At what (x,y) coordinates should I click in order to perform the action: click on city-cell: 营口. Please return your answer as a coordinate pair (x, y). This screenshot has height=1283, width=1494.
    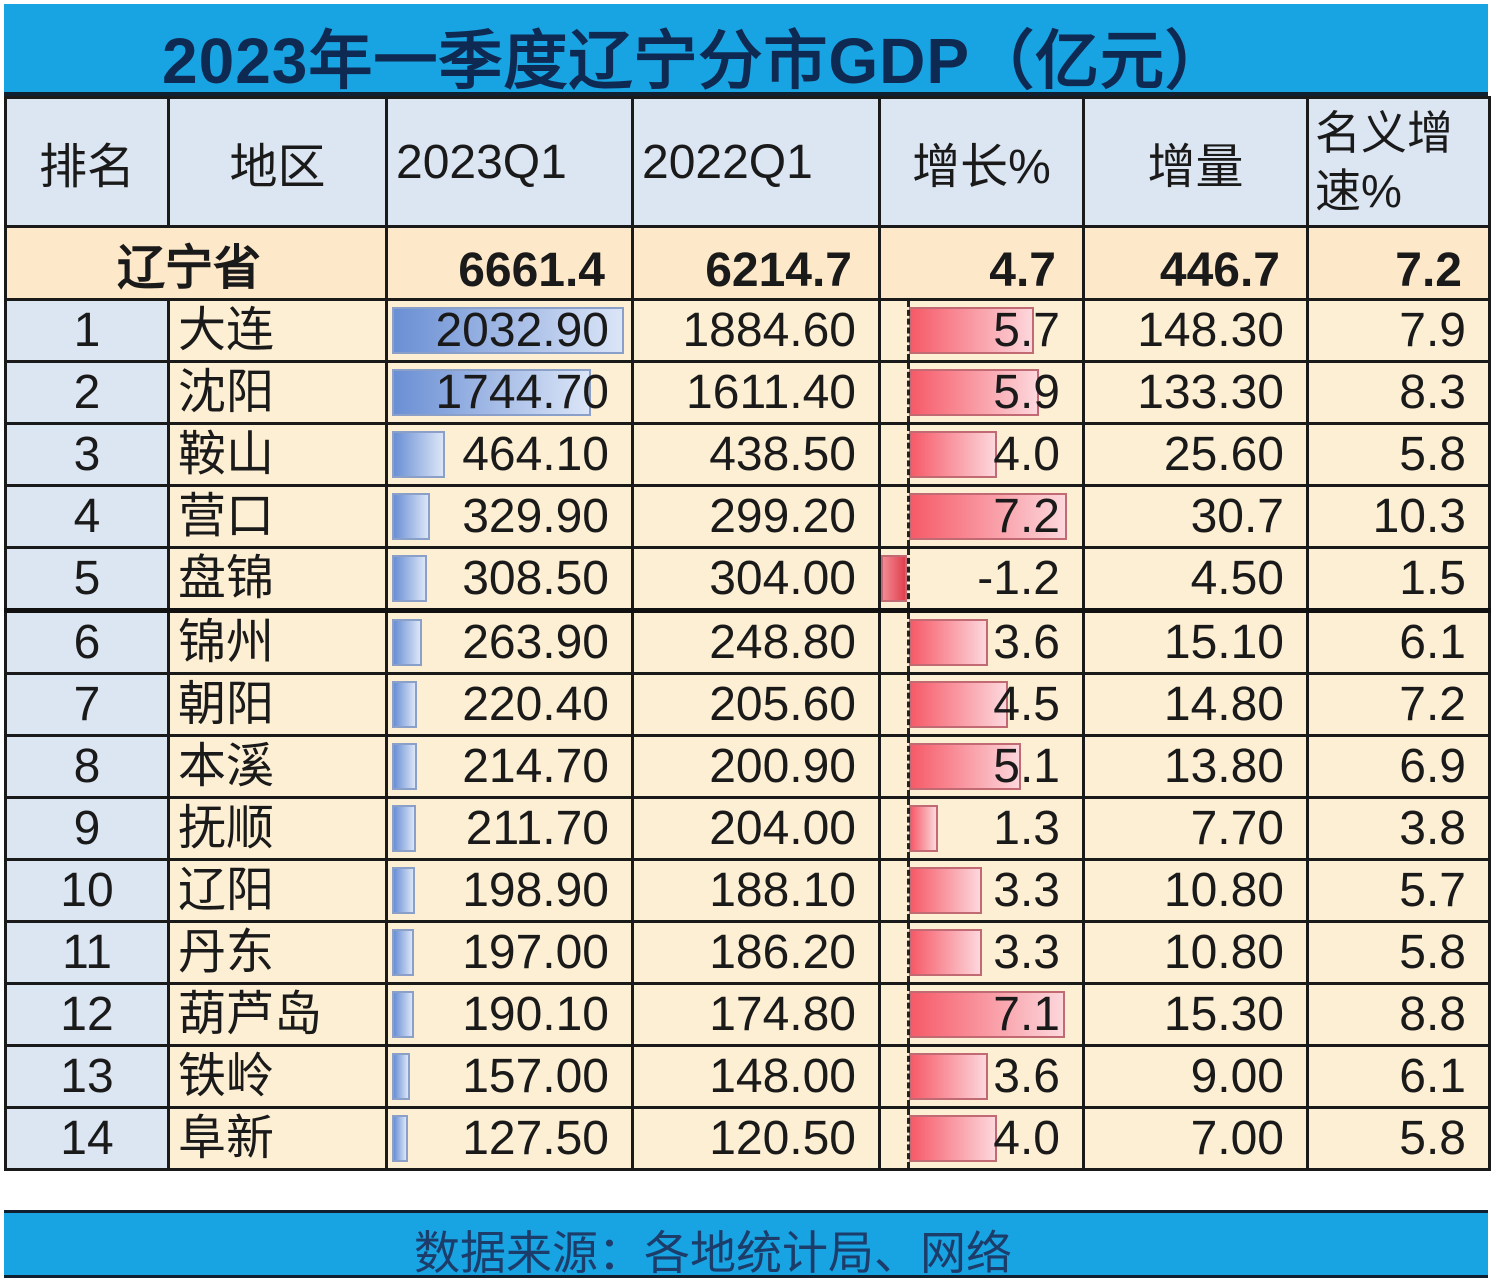
    Looking at the image, I should click on (277, 516).